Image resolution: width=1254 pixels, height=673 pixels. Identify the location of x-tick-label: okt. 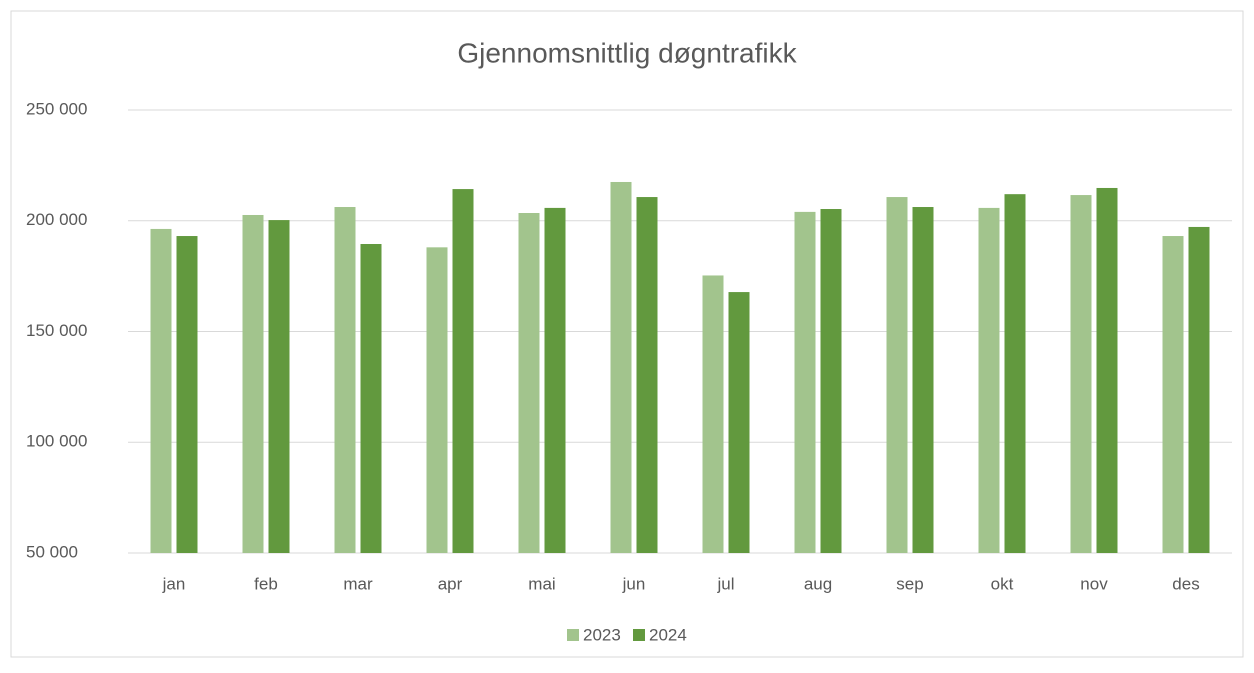
(1002, 583).